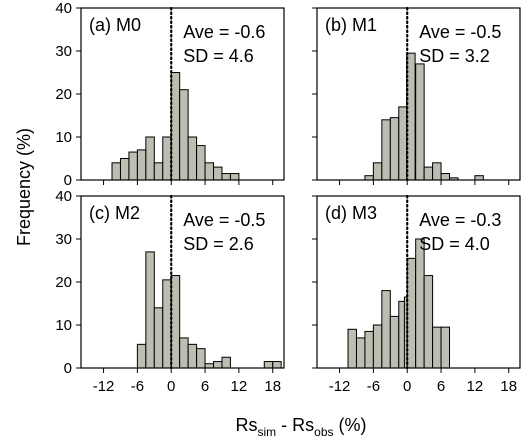  What do you see at coordinates (351, 213) in the screenshot?
I see `panel-label: (d) M3` at bounding box center [351, 213].